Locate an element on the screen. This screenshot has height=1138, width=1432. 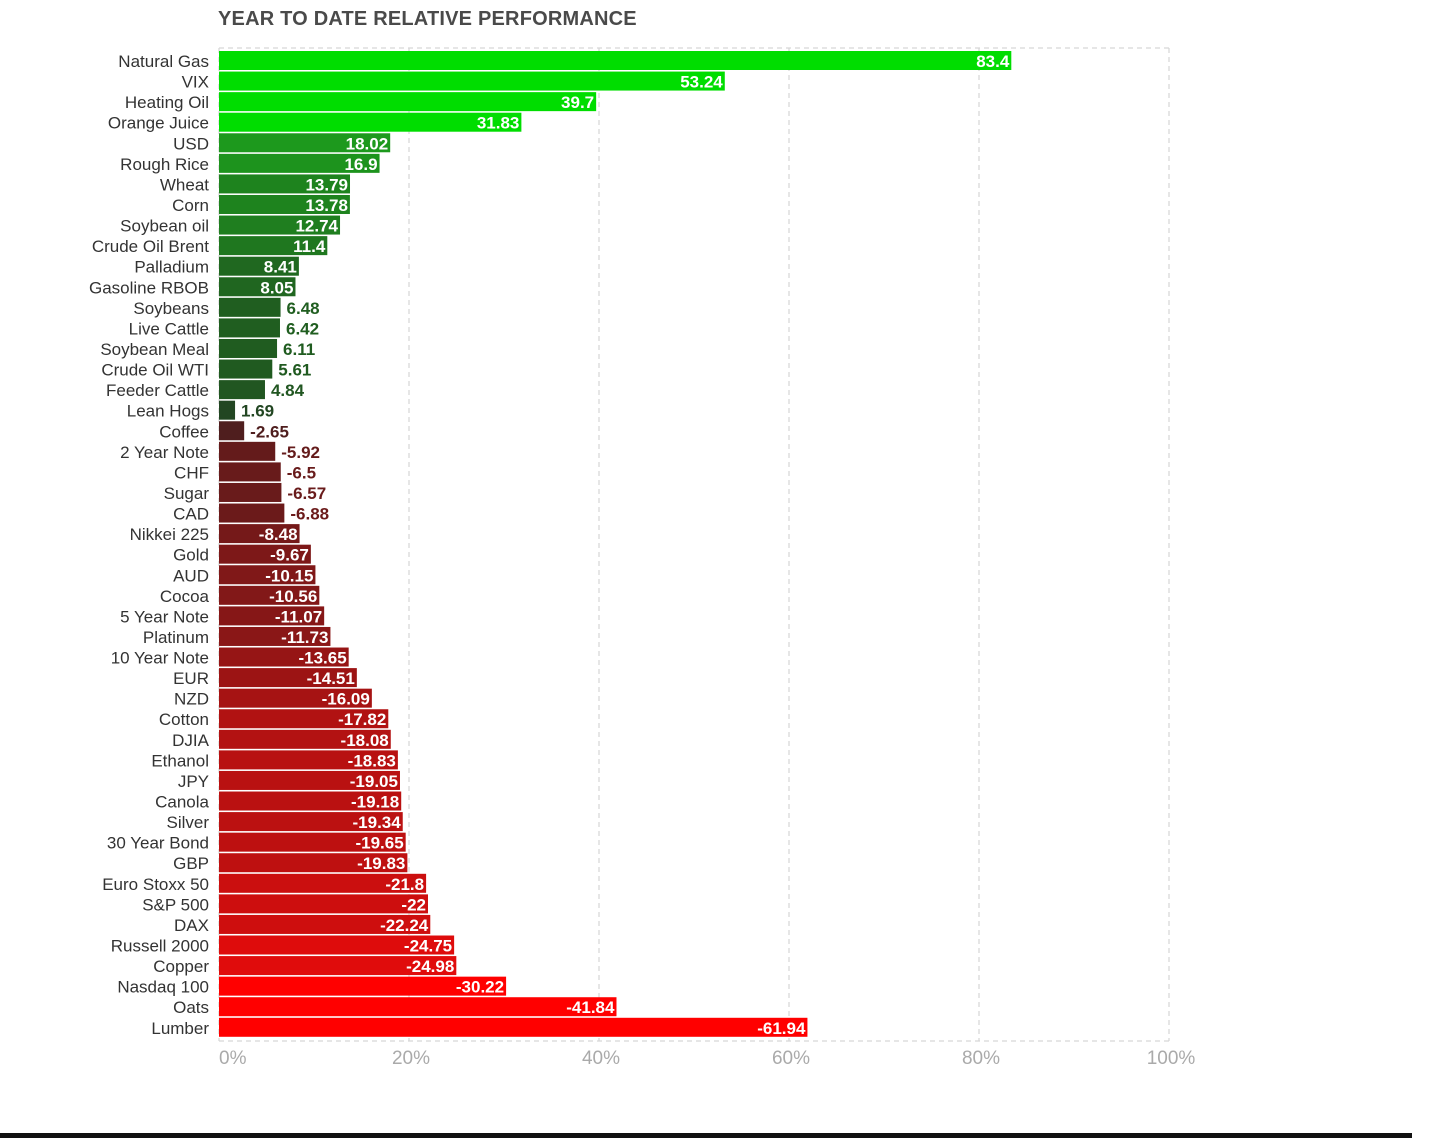
category-label: Heating Oil is located at coordinates (167, 102).